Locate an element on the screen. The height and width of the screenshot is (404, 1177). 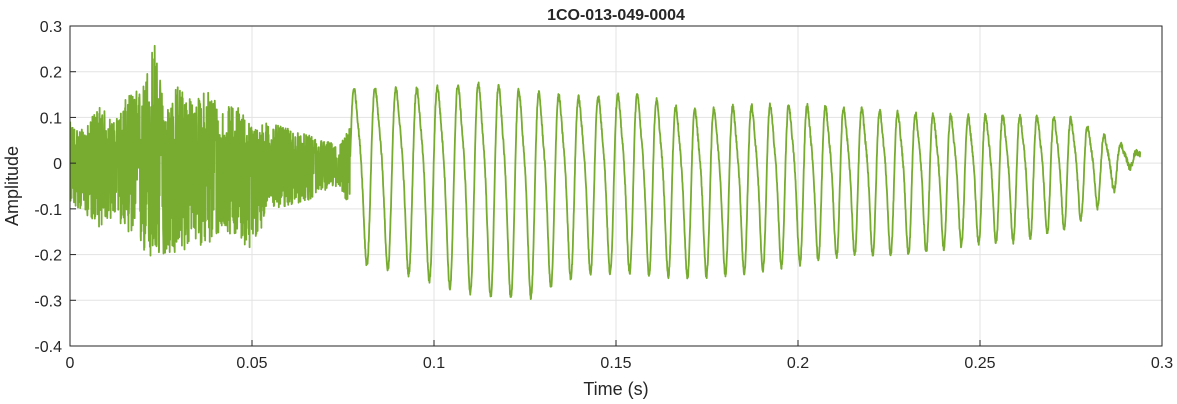
y-tick-label: -0.4 is located at coordinates (48, 347).